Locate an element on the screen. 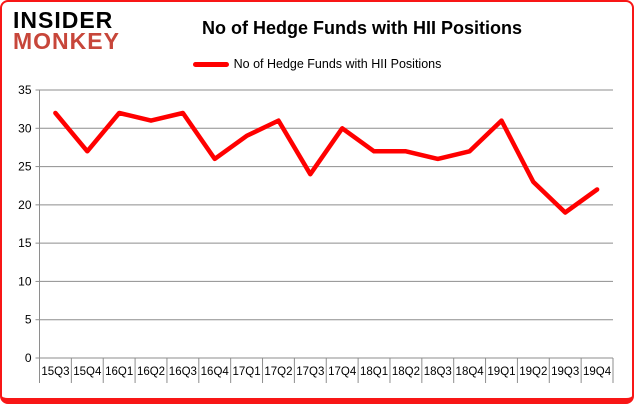 The height and width of the screenshot is (404, 634). y-axis-label: 35 is located at coordinates (25, 90).